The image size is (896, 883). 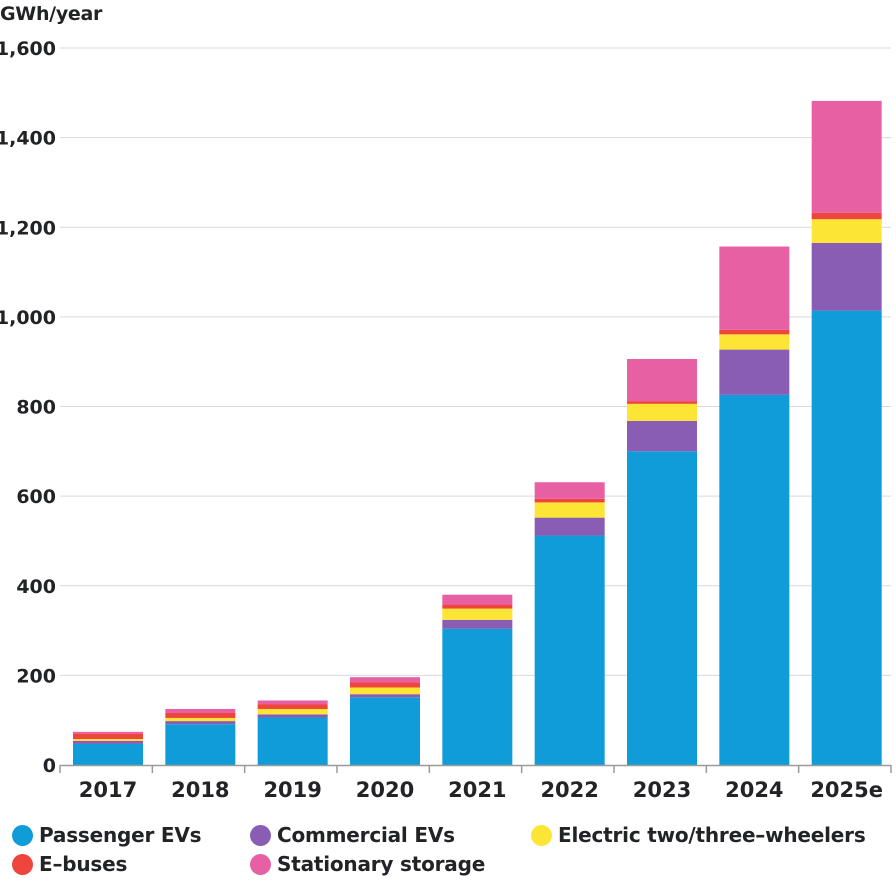 I want to click on legend-item-electric-two-three-wheelers: Electric two/three–wheelers, so click(x=698, y=835).